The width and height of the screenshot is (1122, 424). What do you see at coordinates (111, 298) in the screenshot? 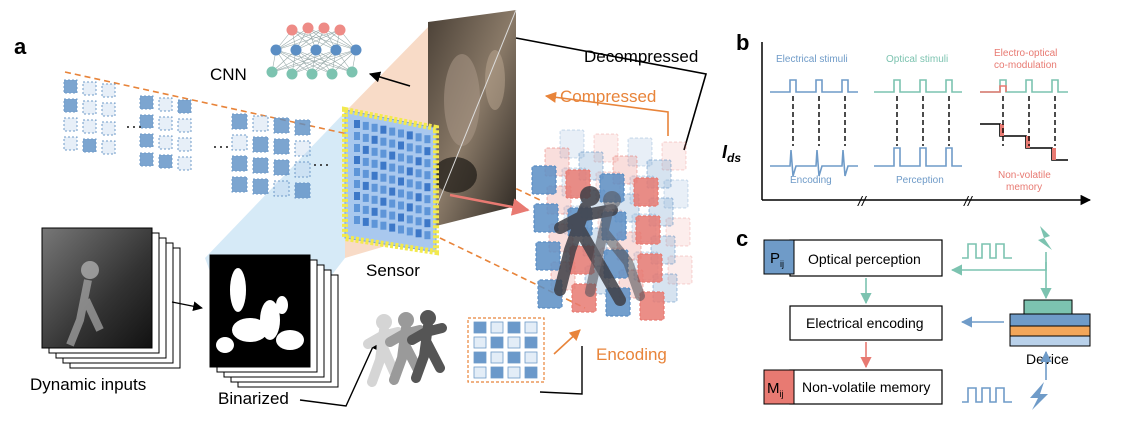
I see `dynamic-inputs-stack` at bounding box center [111, 298].